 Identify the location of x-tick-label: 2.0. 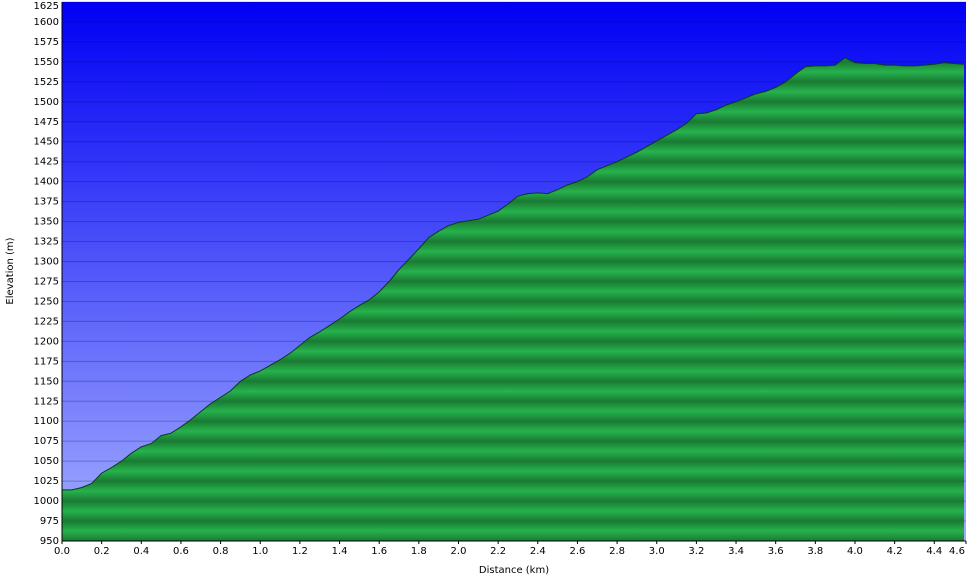
(459, 551).